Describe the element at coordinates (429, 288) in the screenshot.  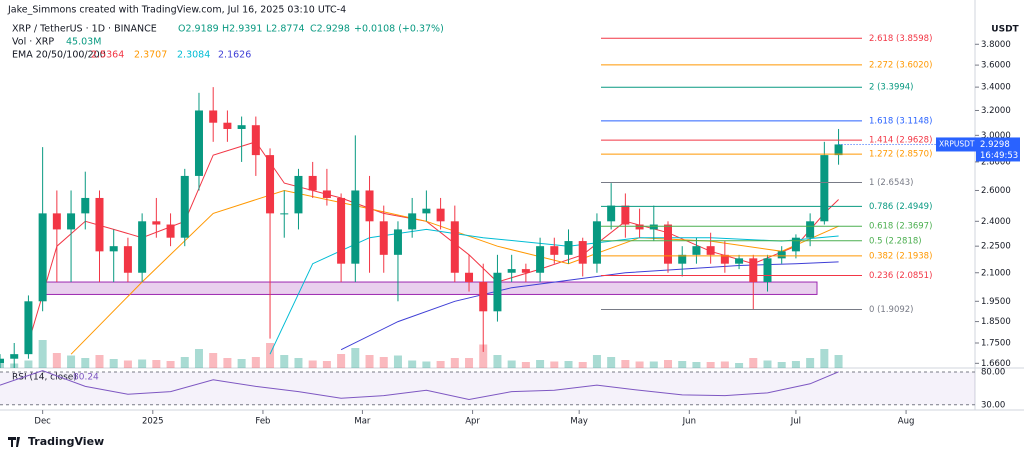
I see `support-zone` at that location.